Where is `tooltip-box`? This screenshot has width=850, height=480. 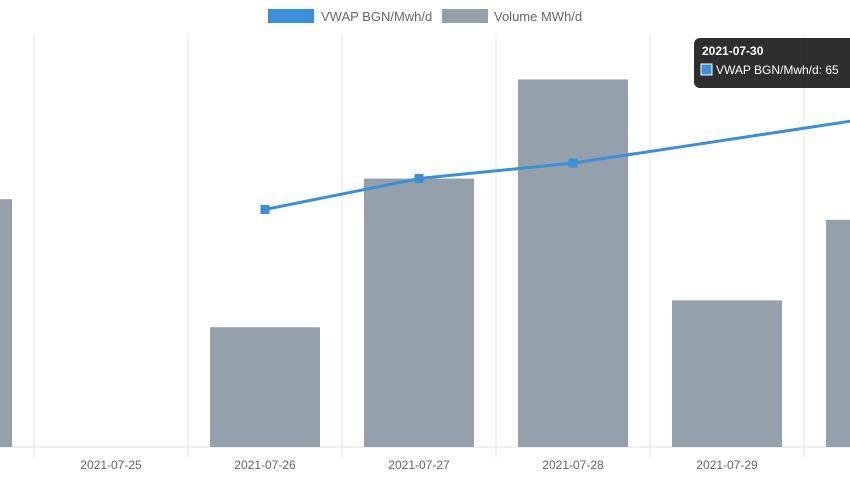
tooltip-box is located at coordinates (772, 63).